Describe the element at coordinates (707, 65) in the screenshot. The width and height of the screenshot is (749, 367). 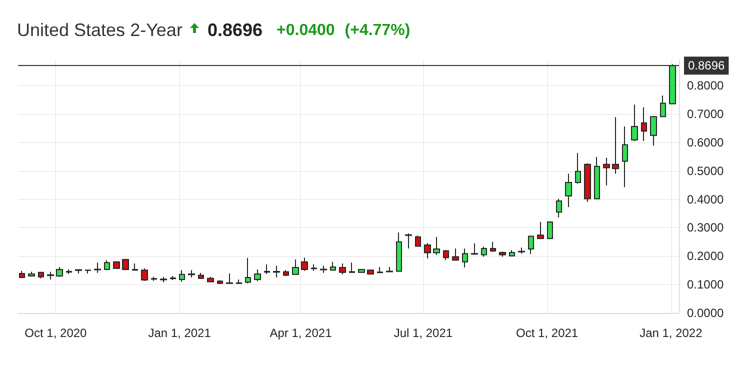
I see `ref-line-label: 0.8696` at that location.